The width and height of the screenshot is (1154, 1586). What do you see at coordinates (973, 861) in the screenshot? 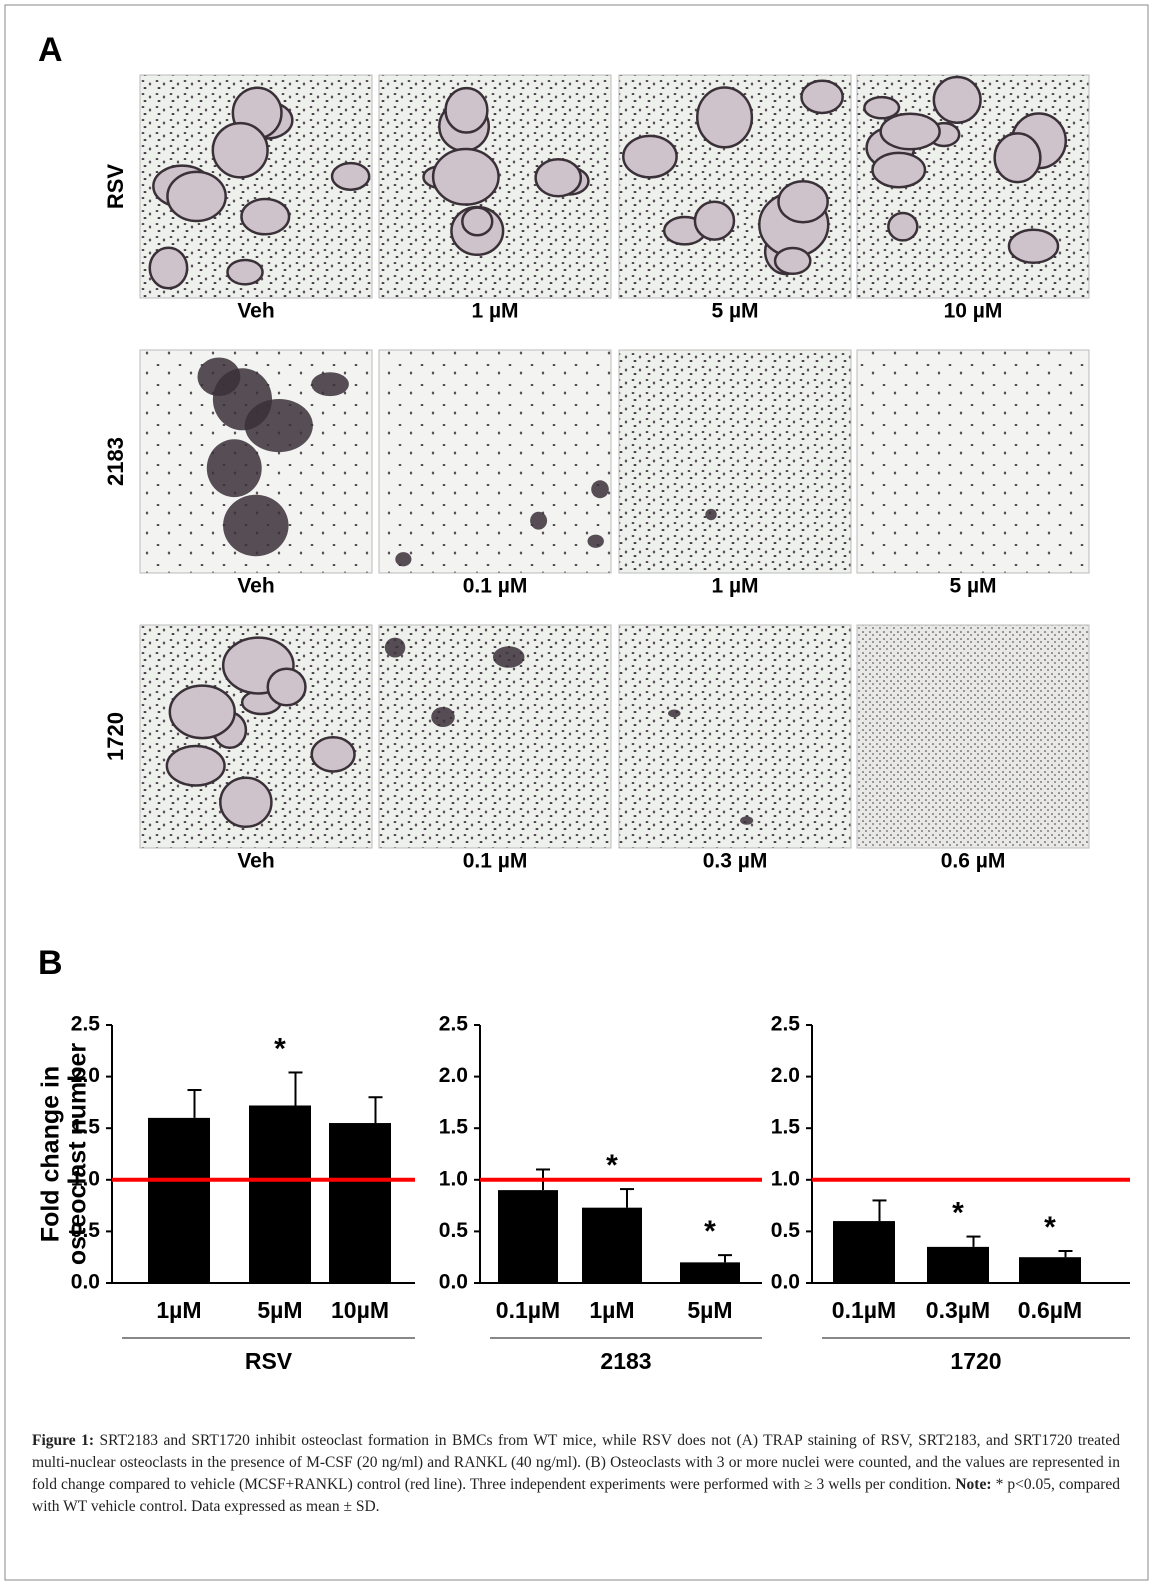
I see `column-label: 0.6 µM` at bounding box center [973, 861].